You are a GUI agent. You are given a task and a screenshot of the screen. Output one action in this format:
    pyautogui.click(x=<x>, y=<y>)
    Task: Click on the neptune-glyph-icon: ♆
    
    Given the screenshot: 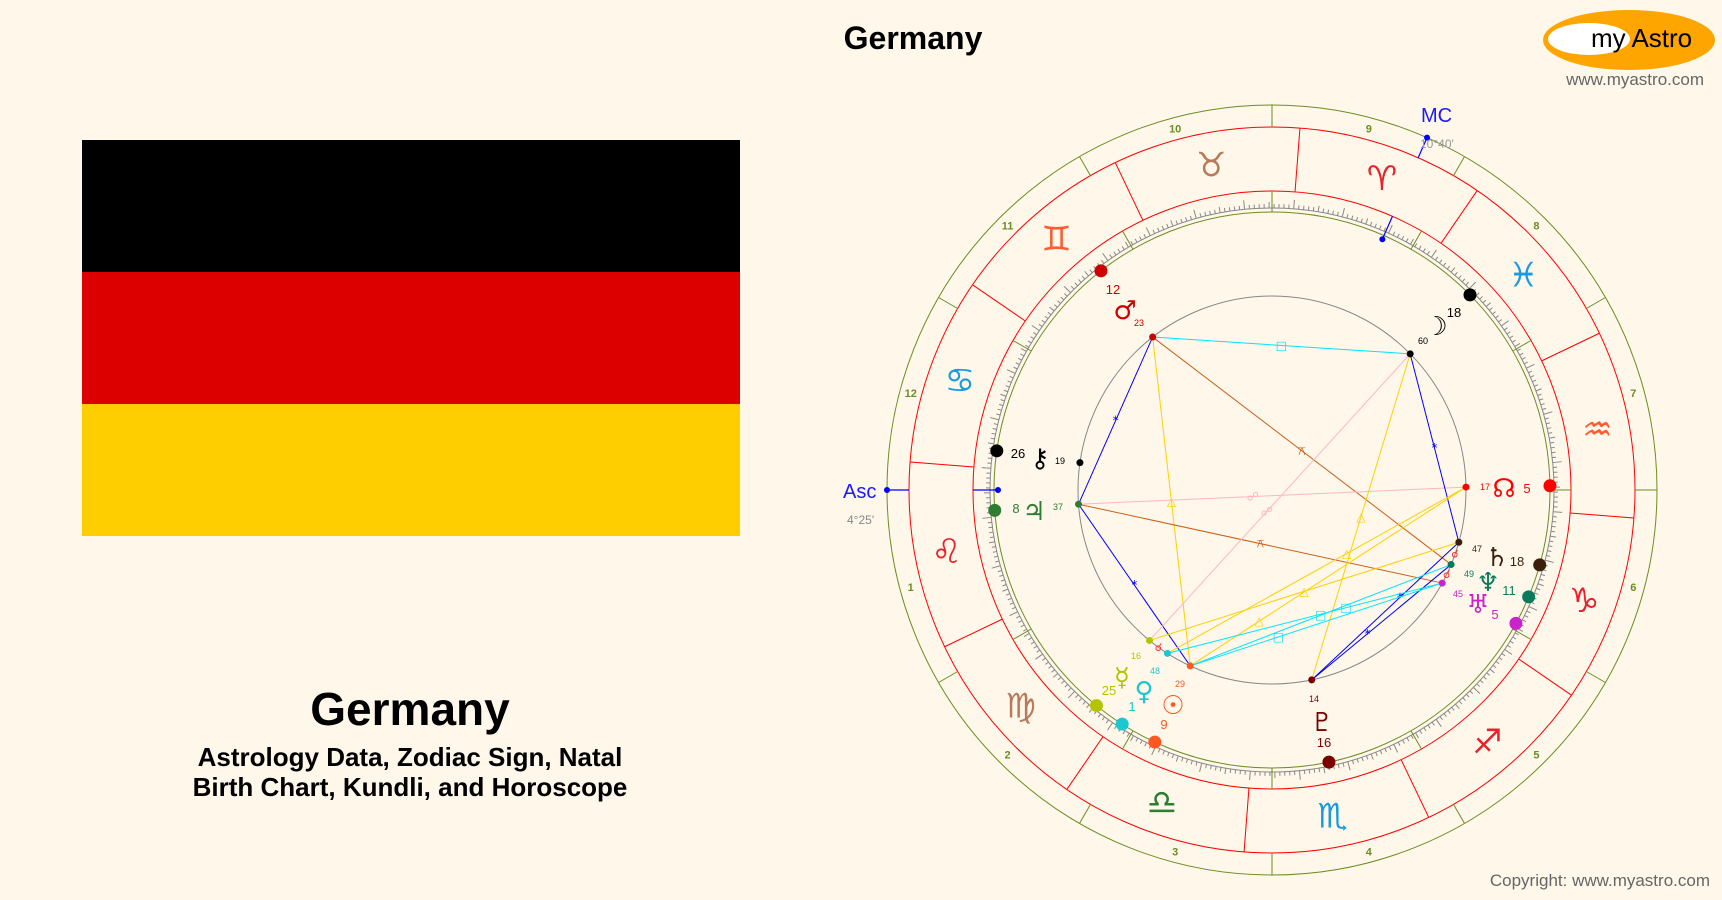 What is the action you would take?
    pyautogui.click(x=1487, y=583)
    